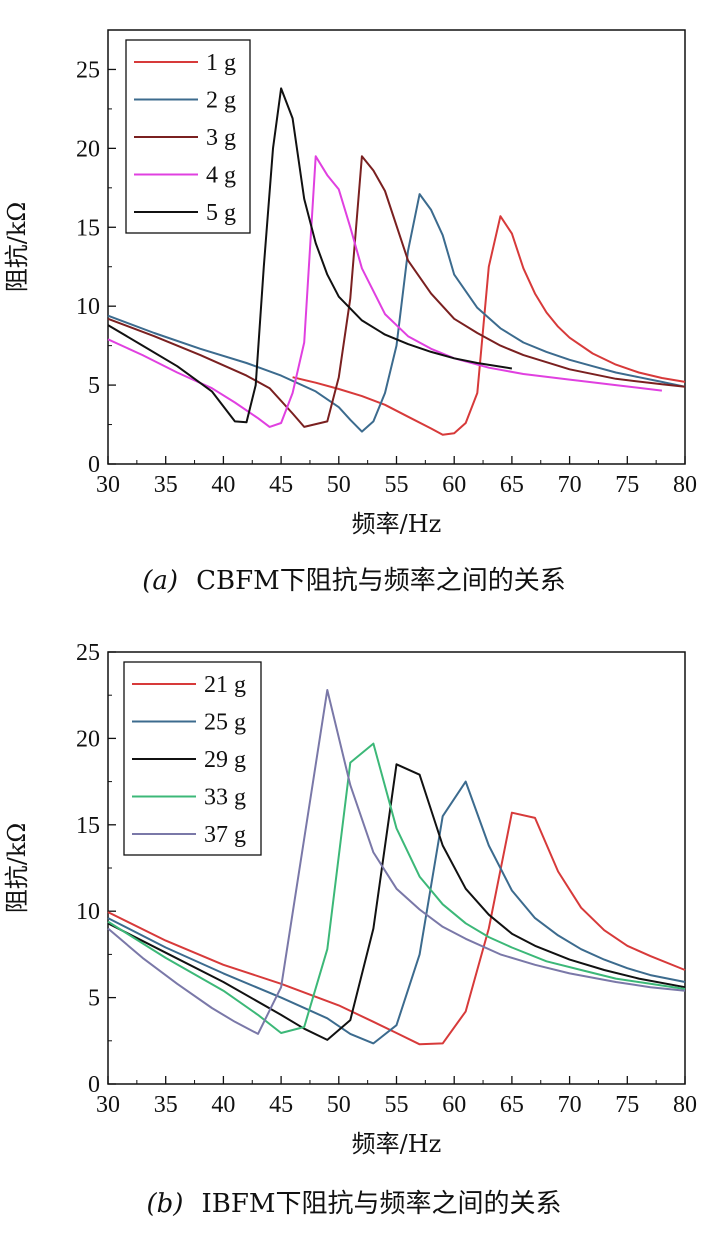 The image size is (708, 1242). I want to click on series-line-1g, so click(489, 325).